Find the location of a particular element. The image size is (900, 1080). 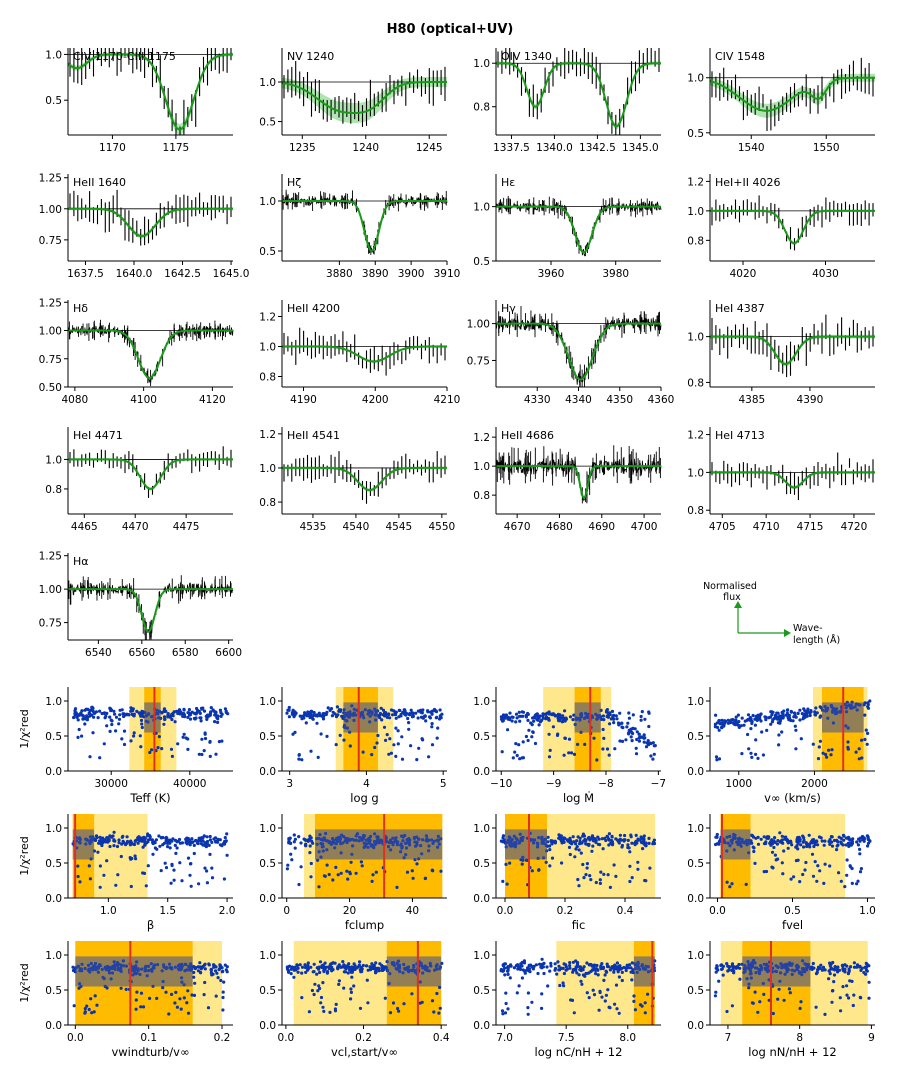

x-tick-label: −10 is located at coordinates (501, 784).